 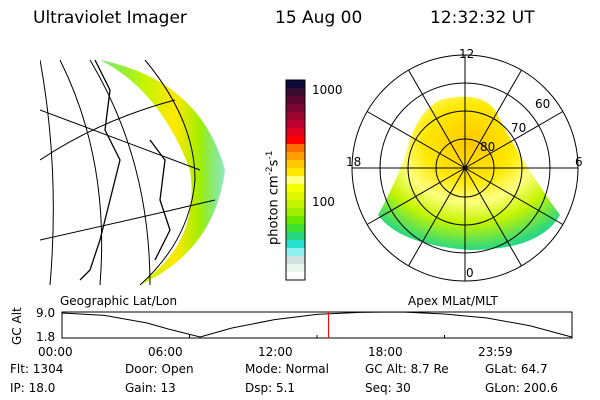 What do you see at coordinates (165, 352) in the screenshot?
I see `xtick-1: 06:00` at bounding box center [165, 352].